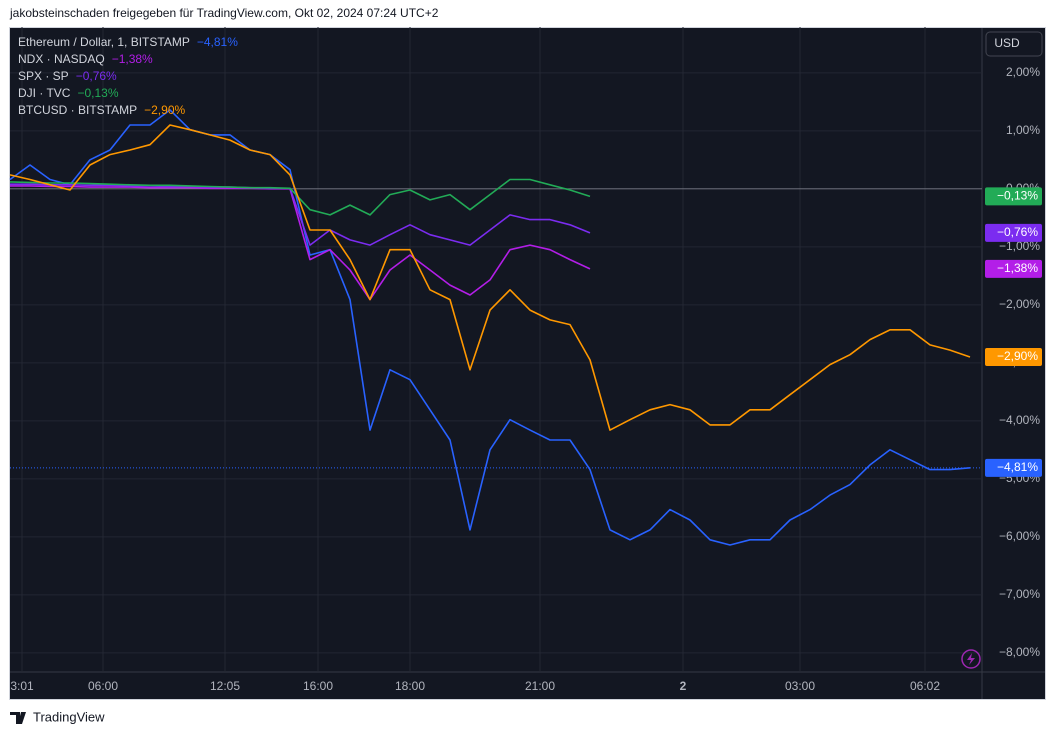  What do you see at coordinates (61, 59) in the screenshot?
I see `legend-name: NDX · NASDAQ` at bounding box center [61, 59].